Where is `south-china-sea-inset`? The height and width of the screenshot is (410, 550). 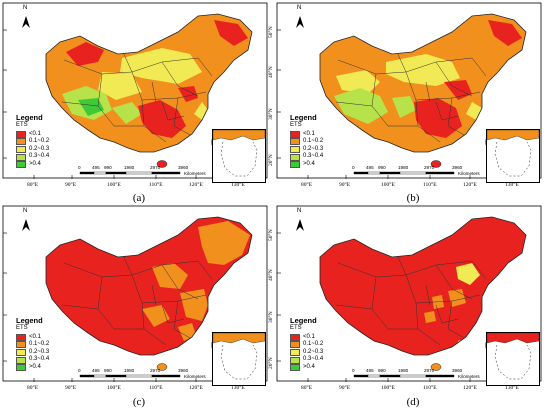 south-china-sea-inset is located at coordinates (239, 359).